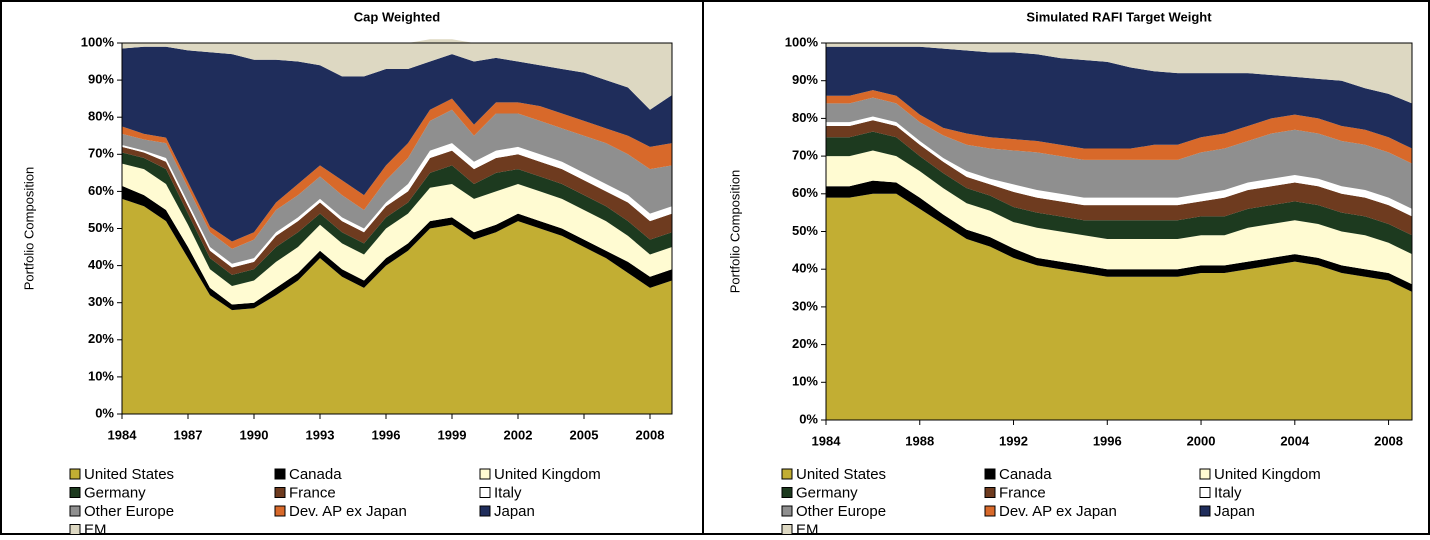  What do you see at coordinates (584, 434) in the screenshot?
I see `x-tick-label: 2005` at bounding box center [584, 434].